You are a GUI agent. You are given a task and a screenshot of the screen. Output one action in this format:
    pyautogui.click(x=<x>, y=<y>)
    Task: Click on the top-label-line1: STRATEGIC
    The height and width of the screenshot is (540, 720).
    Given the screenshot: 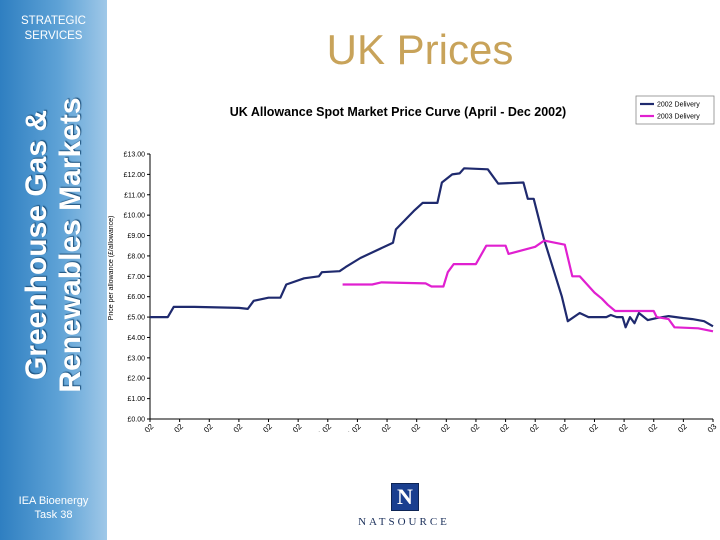 What is the action you would take?
    pyautogui.click(x=53, y=21)
    